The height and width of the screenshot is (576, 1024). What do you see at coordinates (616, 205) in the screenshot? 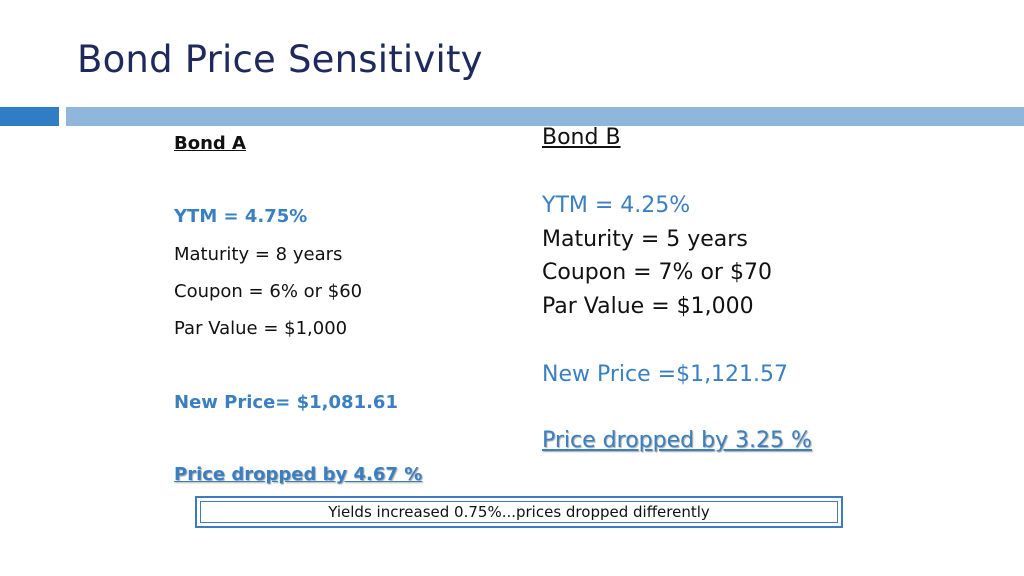
I see `bond-b-ytm: YTM = 4.25%` at bounding box center [616, 205].